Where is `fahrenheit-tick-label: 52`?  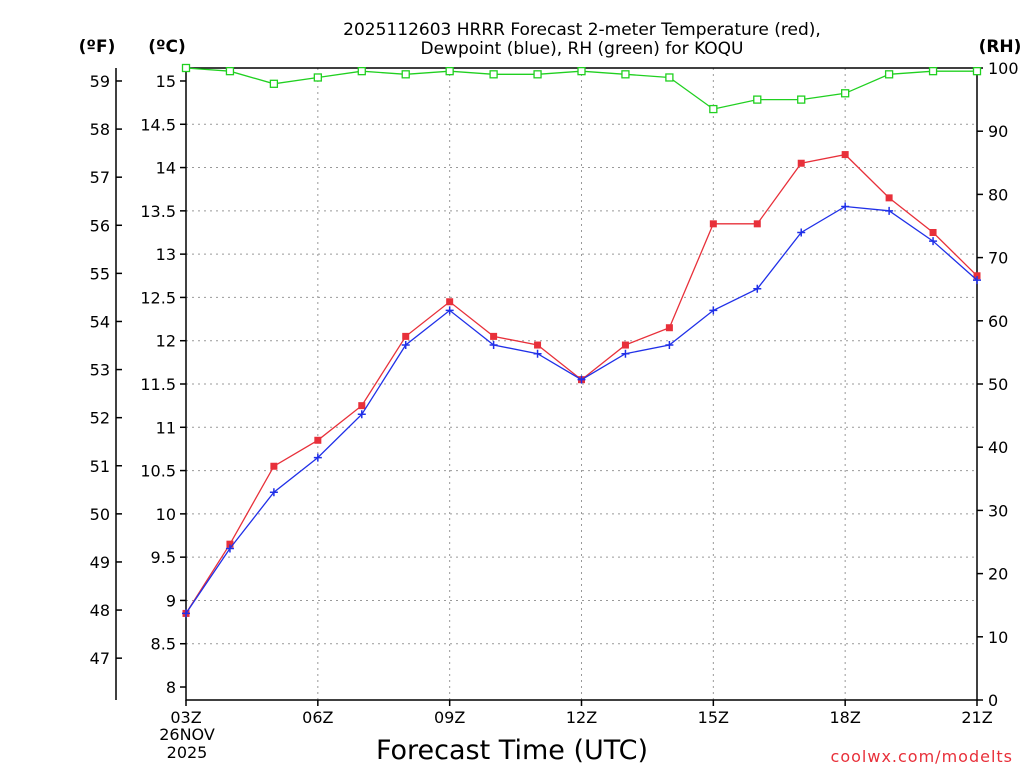 fahrenheit-tick-label: 52 is located at coordinates (100, 418).